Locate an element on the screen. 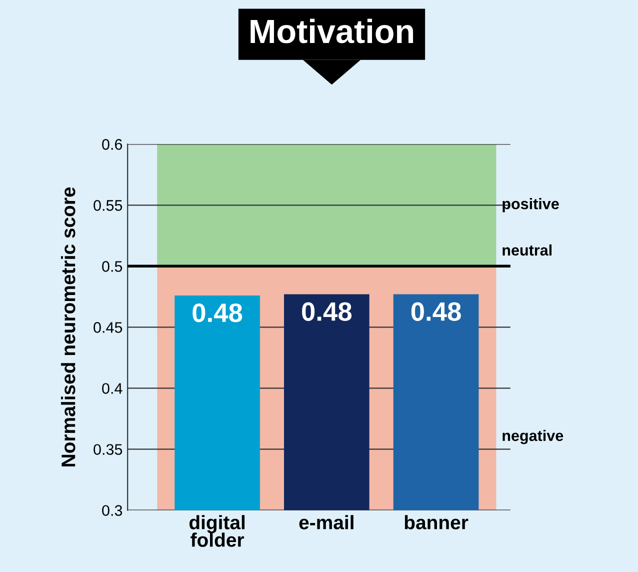  y-tick-label: 0.5 is located at coordinates (112, 266).